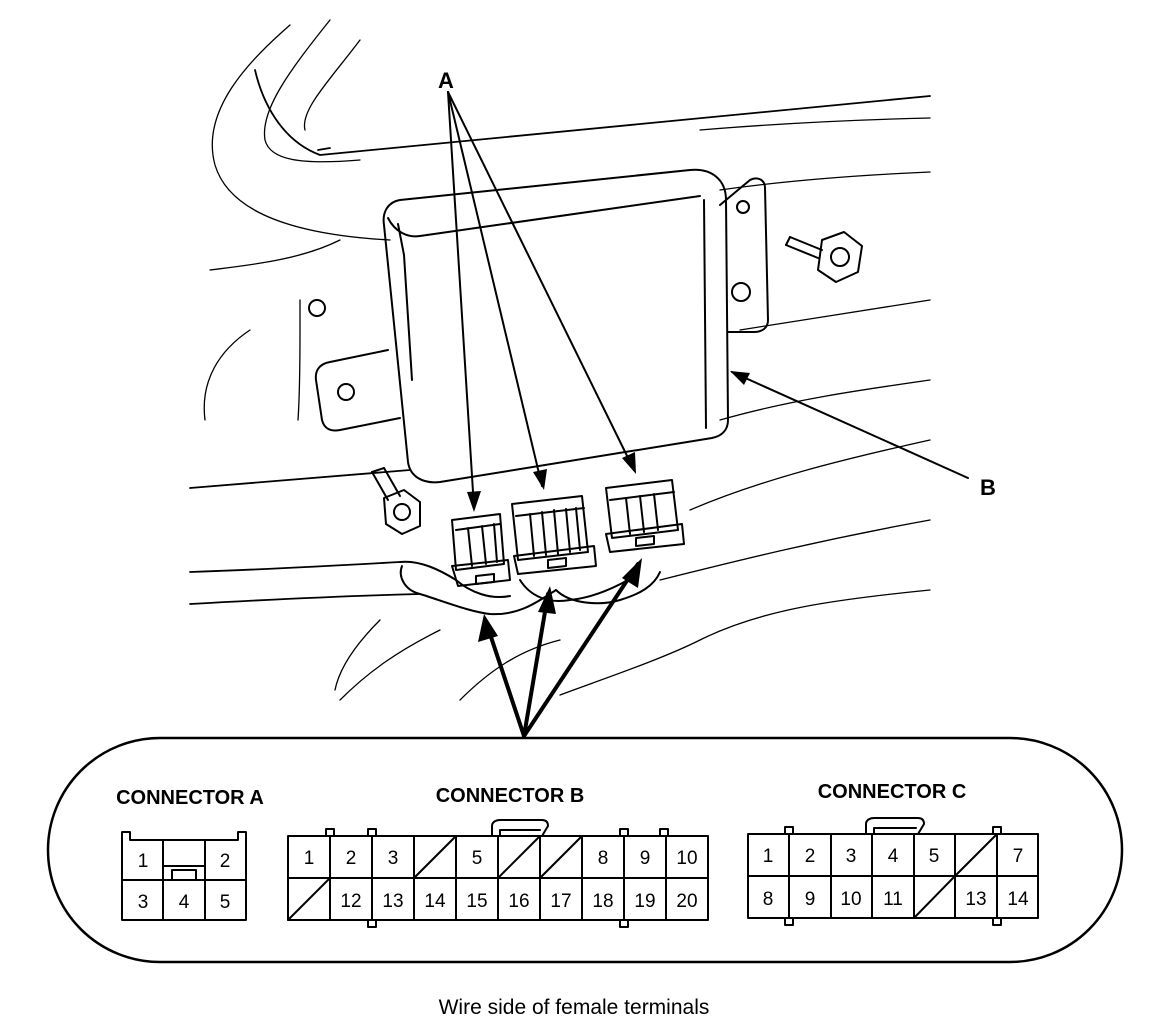 This screenshot has height=1034, width=1152. Describe the element at coordinates (560, 901) in the screenshot. I see `pin-label: 17` at that location.